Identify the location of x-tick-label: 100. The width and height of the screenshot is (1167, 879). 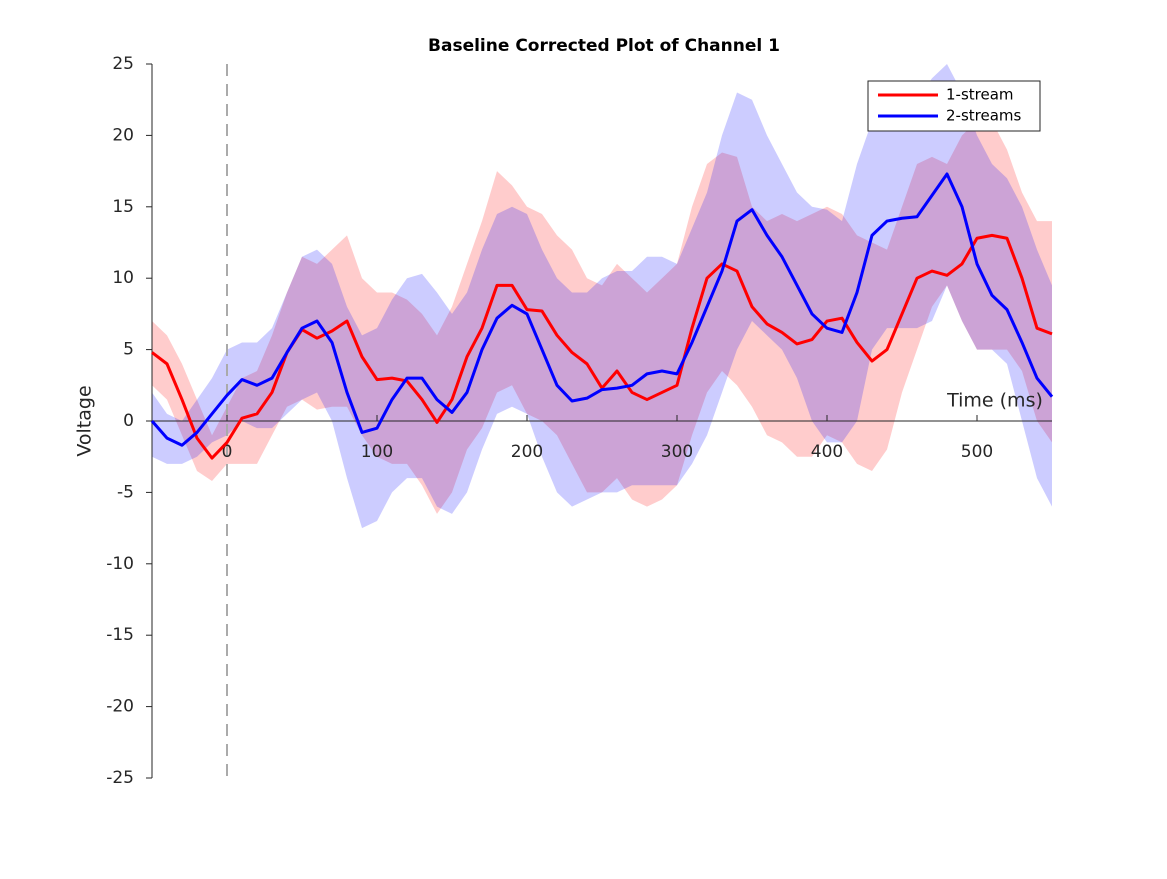
(377, 452).